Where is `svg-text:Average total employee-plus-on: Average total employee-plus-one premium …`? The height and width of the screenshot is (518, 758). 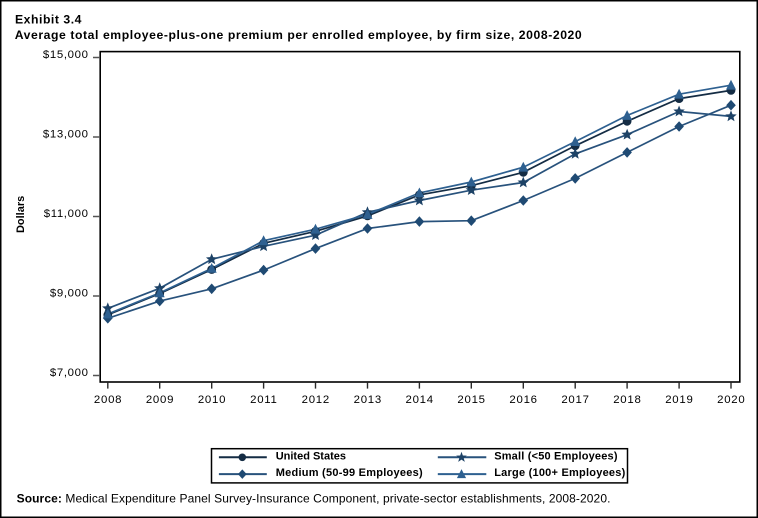
svg-text:Average total employee-plus-on: Average total employee-plus-one premium … is located at coordinates (299, 35).